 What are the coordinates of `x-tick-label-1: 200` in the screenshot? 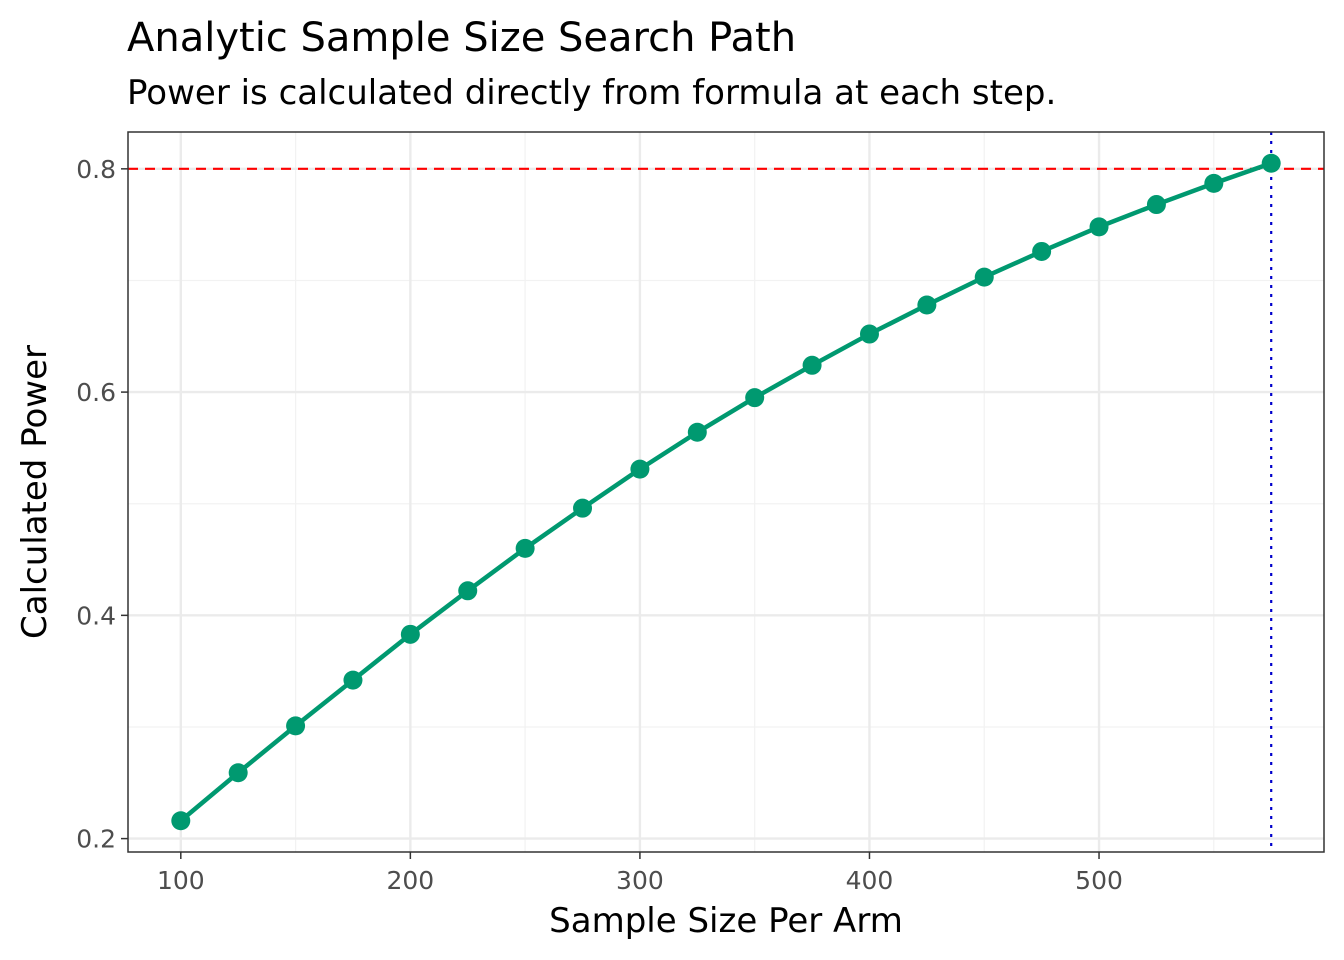 It's located at (410, 880).